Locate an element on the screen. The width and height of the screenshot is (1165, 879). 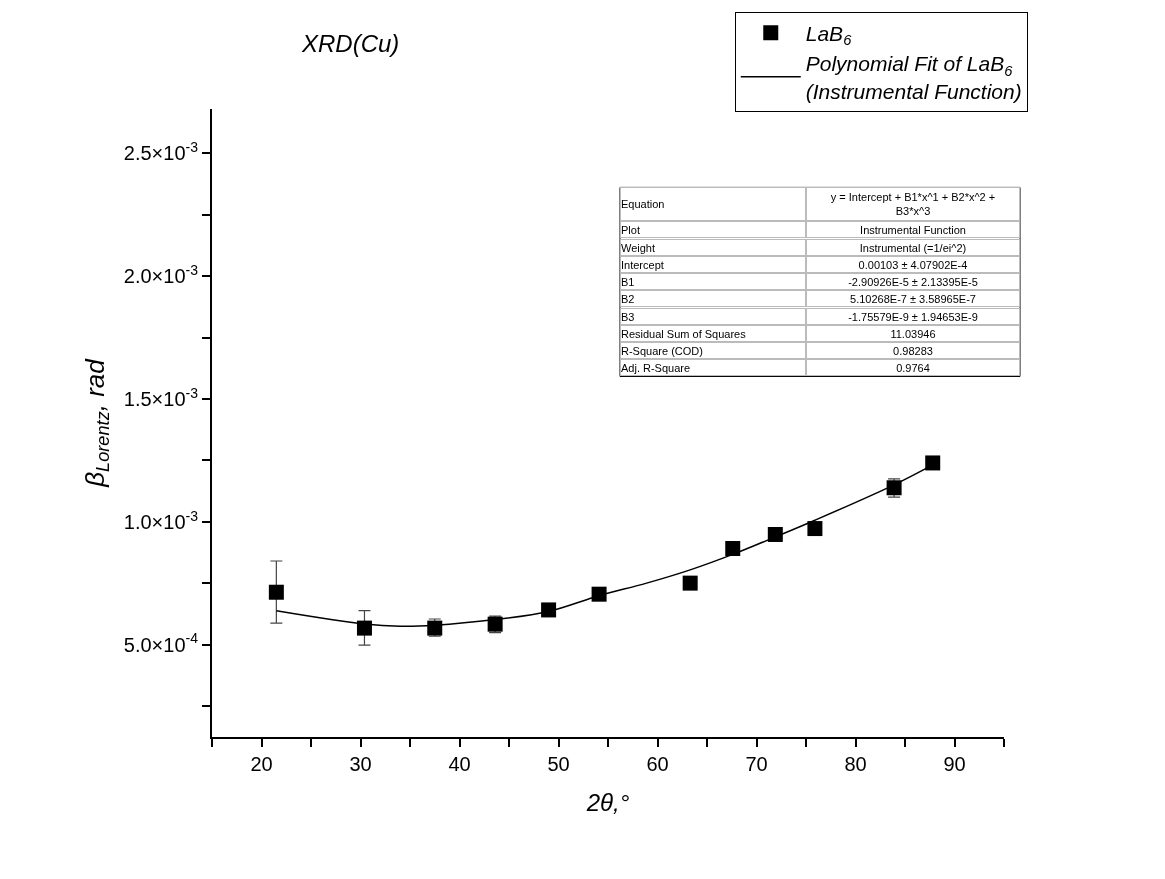
x-tick-label: 80 is located at coordinates (855, 764).